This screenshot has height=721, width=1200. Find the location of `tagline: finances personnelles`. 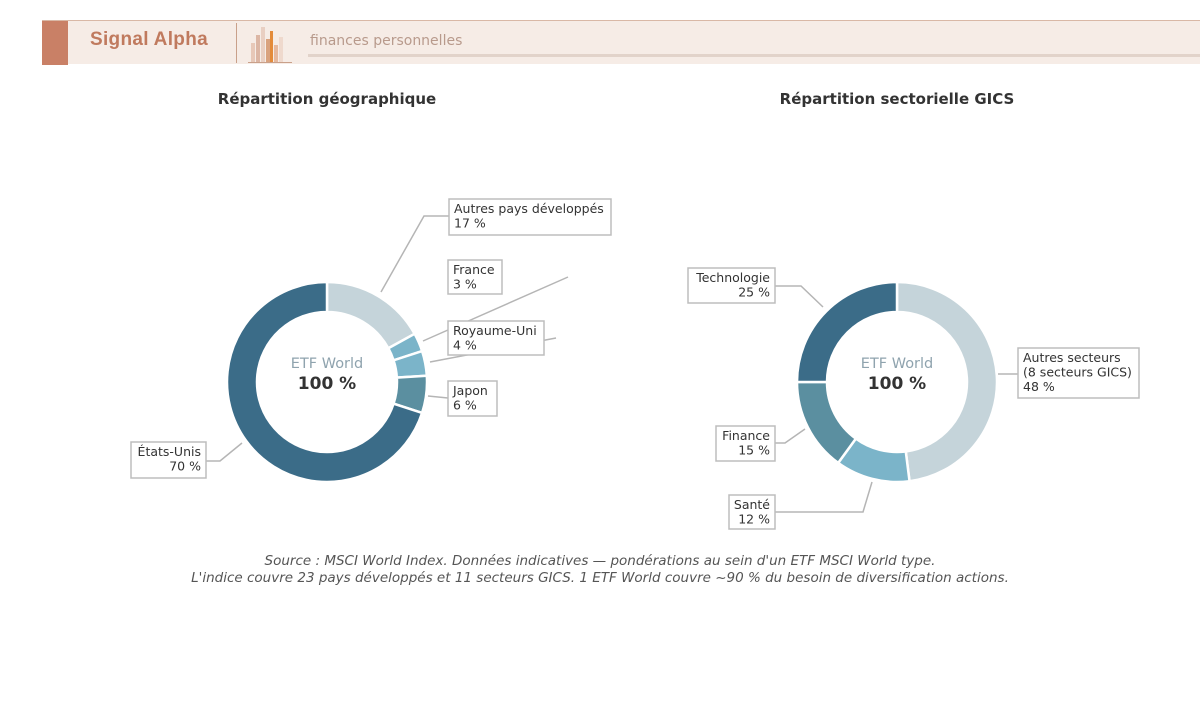

tagline: finances personnelles is located at coordinates (386, 41).